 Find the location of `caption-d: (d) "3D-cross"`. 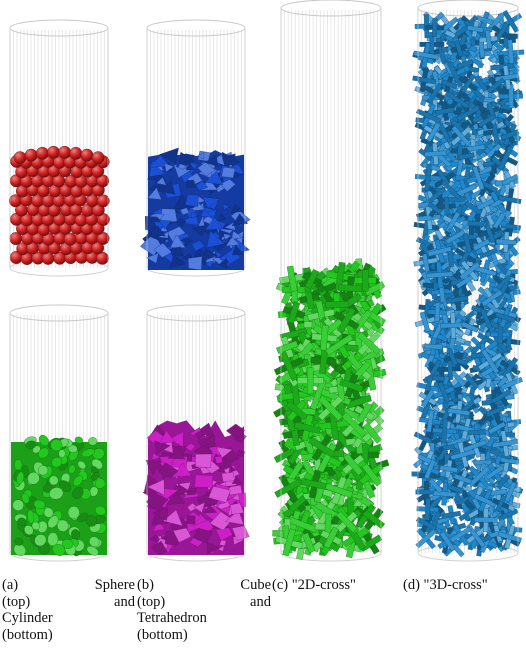

caption-d: (d) "3D-cross" is located at coordinates (464, 585).